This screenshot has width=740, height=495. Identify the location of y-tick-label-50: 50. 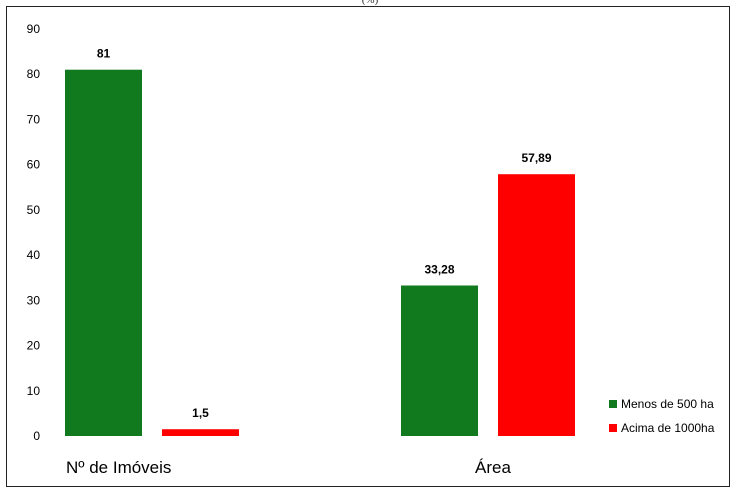
(34, 210).